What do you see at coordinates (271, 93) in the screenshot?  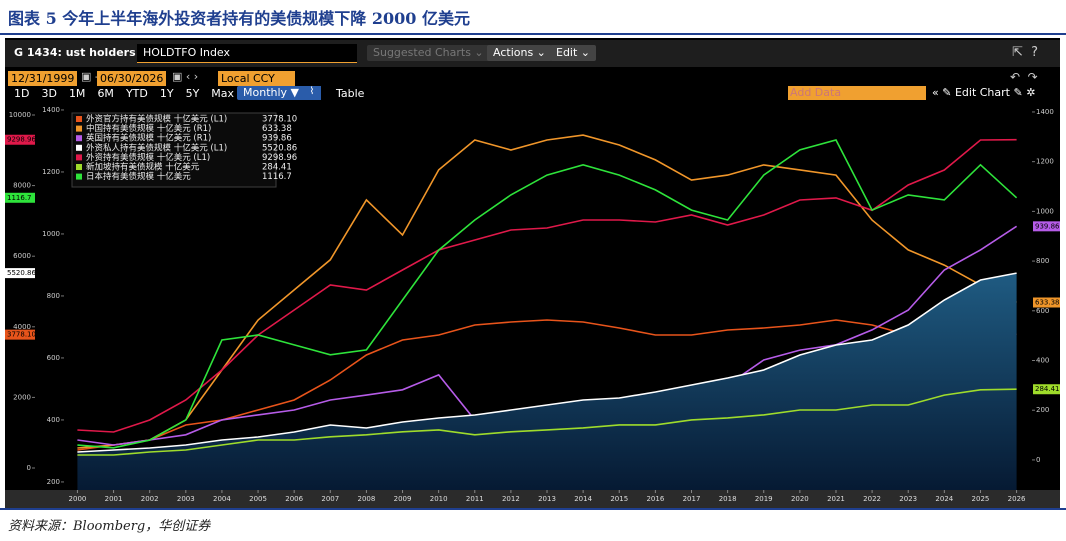 I see `frequency: Monthly ▼` at bounding box center [271, 93].